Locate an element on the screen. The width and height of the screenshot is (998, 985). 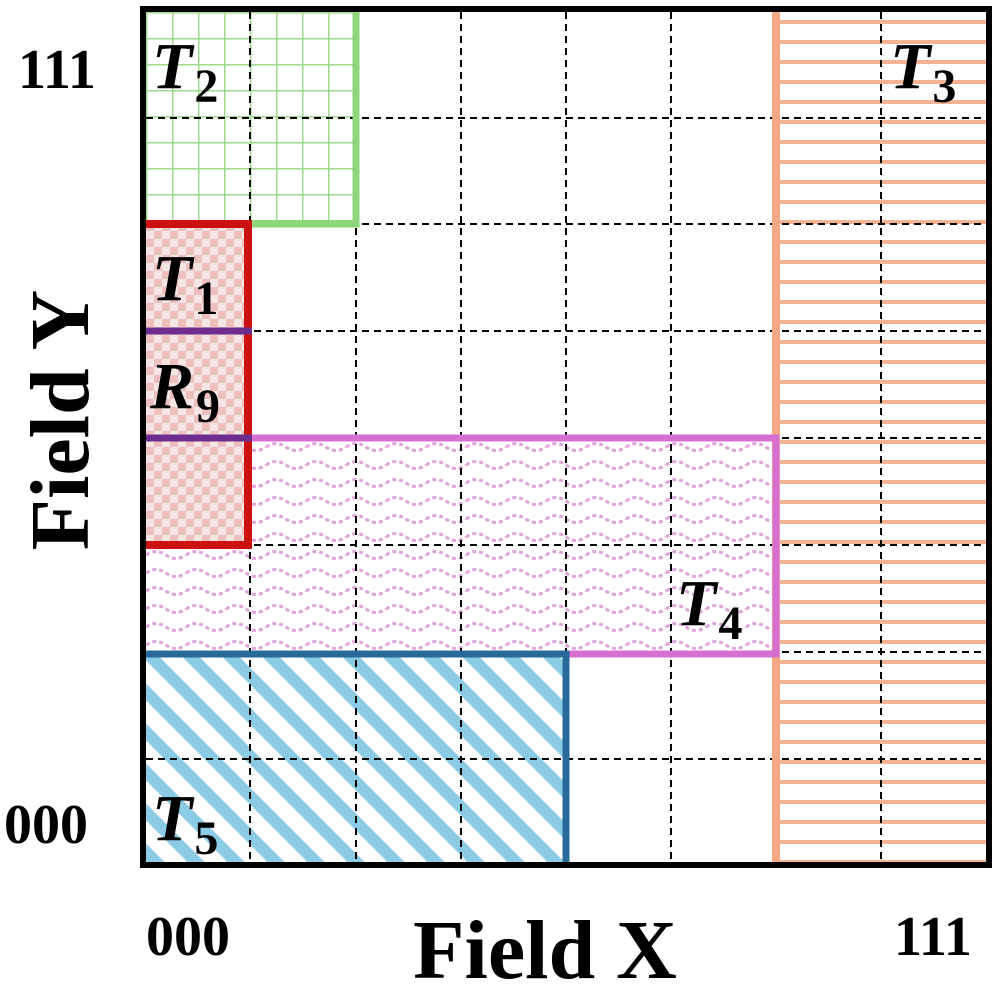
region-t5-border is located at coordinates (358, 756).